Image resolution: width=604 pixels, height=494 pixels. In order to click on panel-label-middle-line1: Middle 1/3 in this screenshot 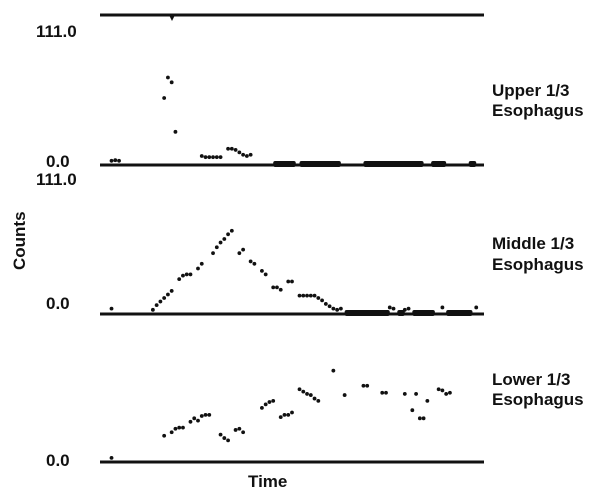, I will do `click(533, 243)`.